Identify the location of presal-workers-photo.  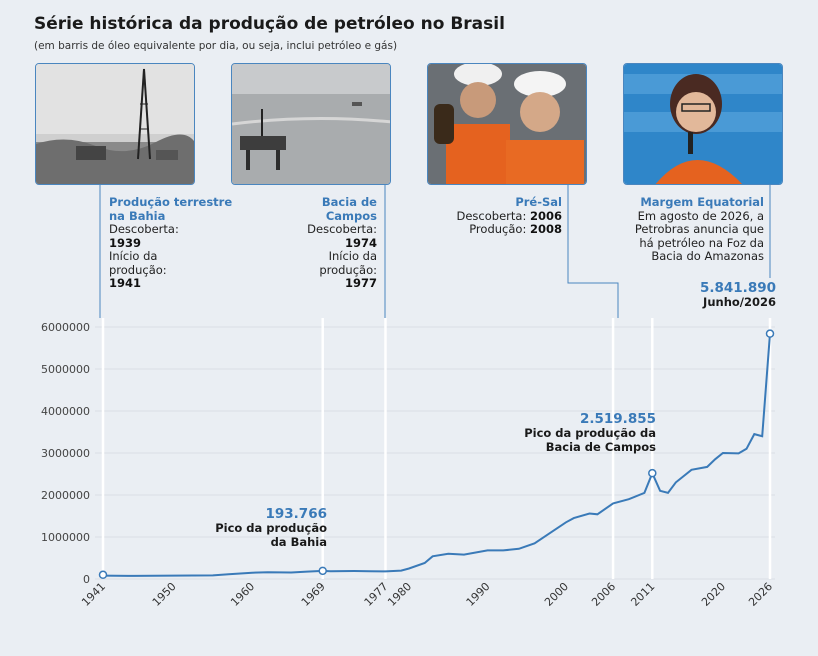
(507, 124).